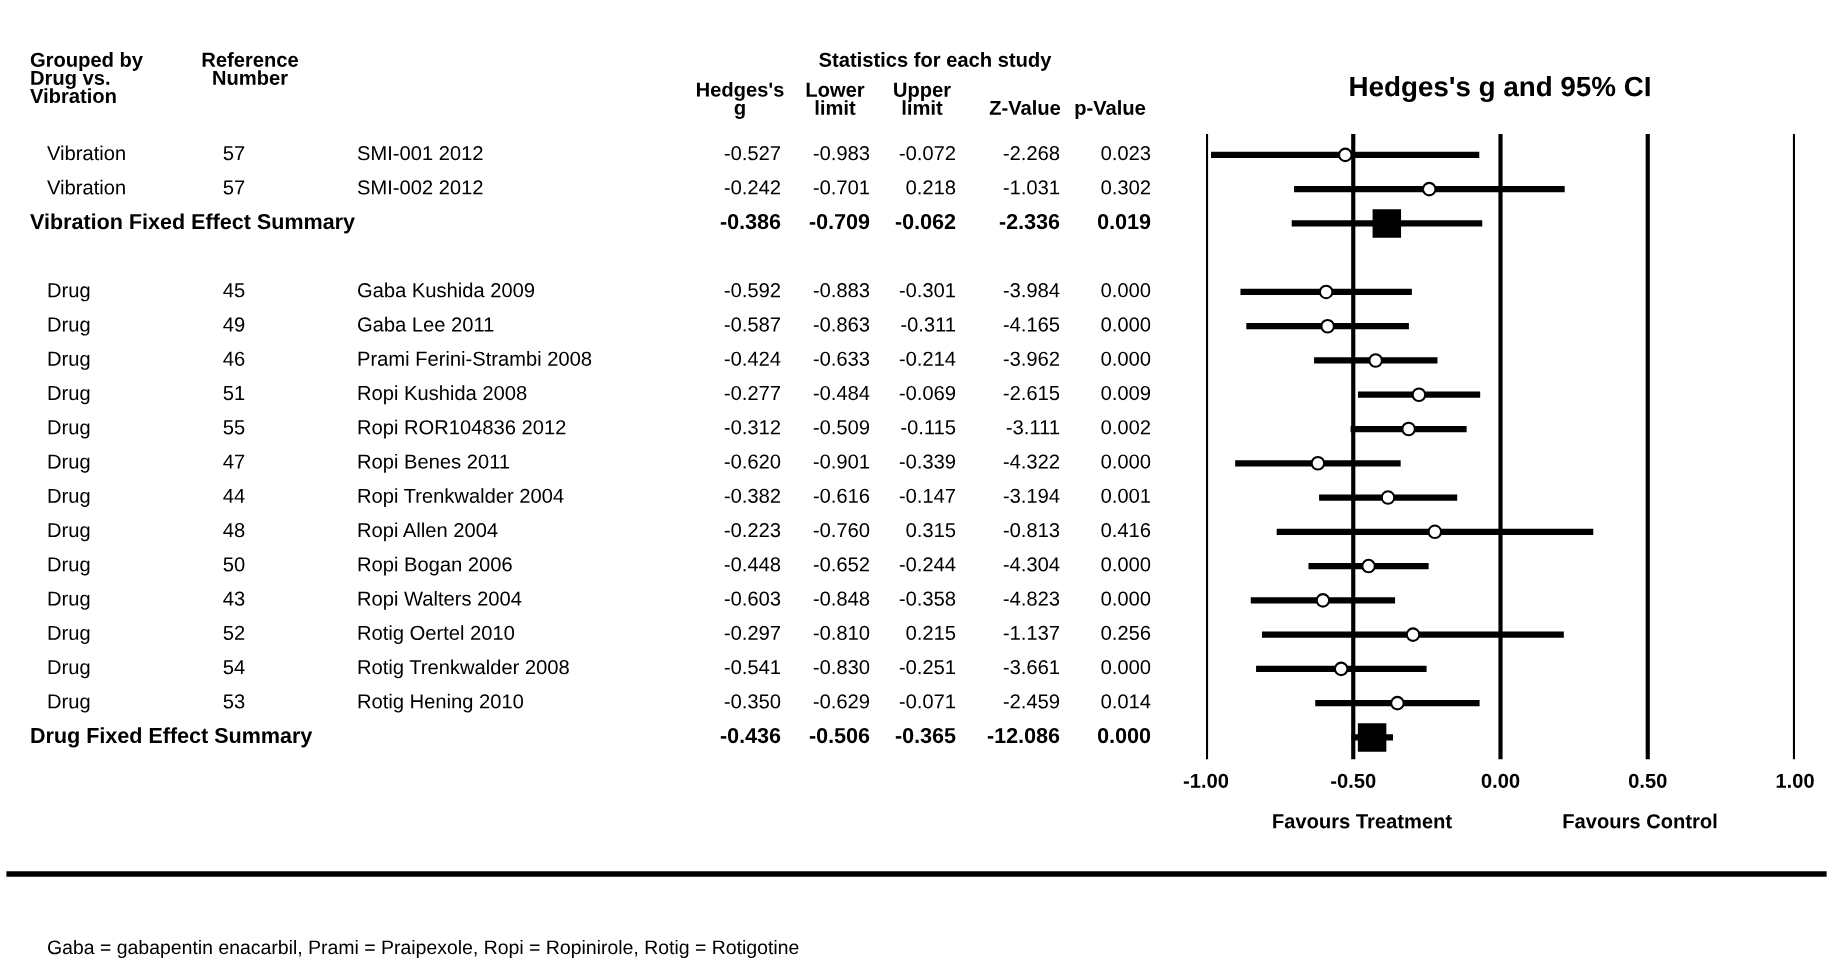 This screenshot has height=971, width=1833. What do you see at coordinates (86, 153) in the screenshot?
I see `text: Vibration` at bounding box center [86, 153].